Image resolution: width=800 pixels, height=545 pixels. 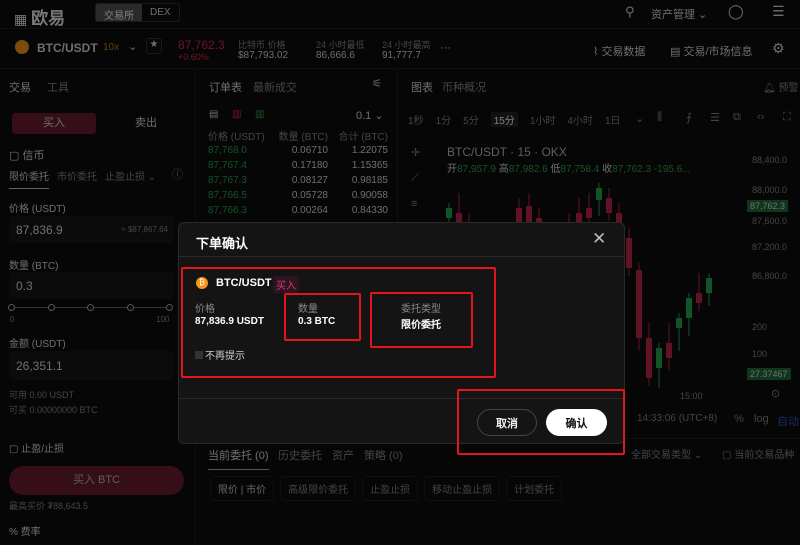 I want to click on row-qty: 0.08127, so click(x=309, y=180).